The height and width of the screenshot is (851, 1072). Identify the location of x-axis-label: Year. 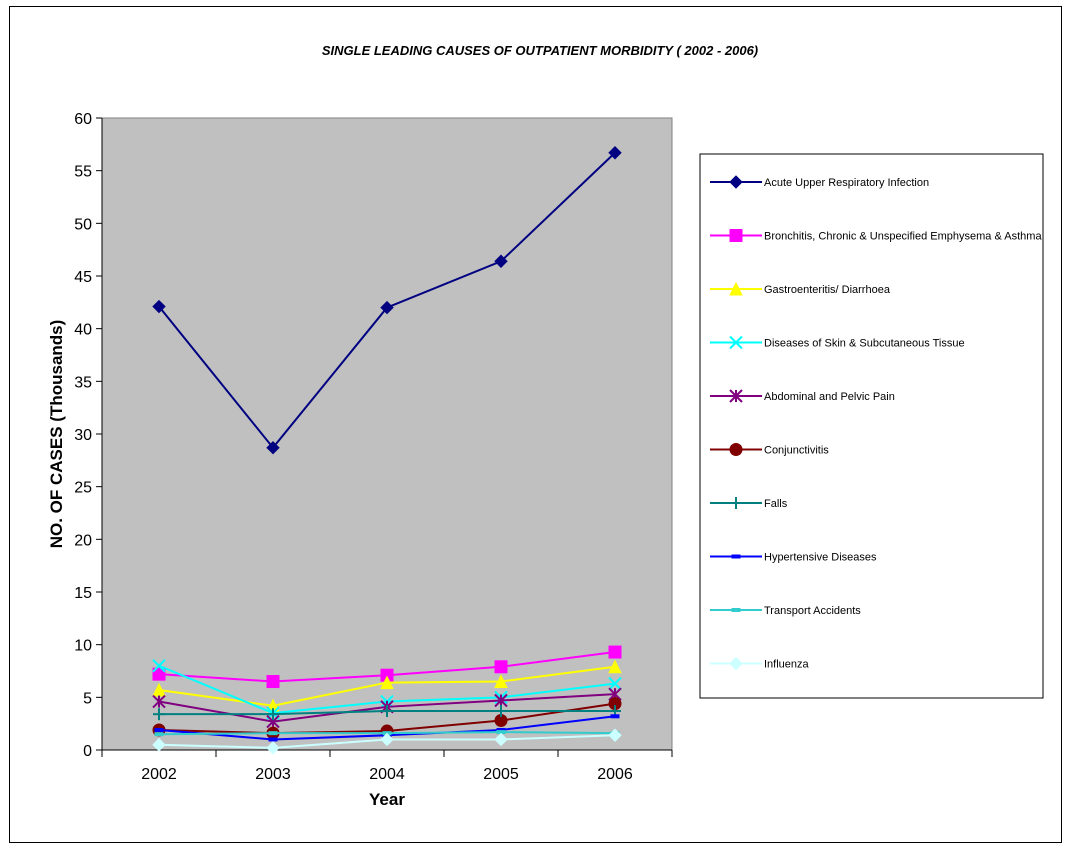
(387, 799).